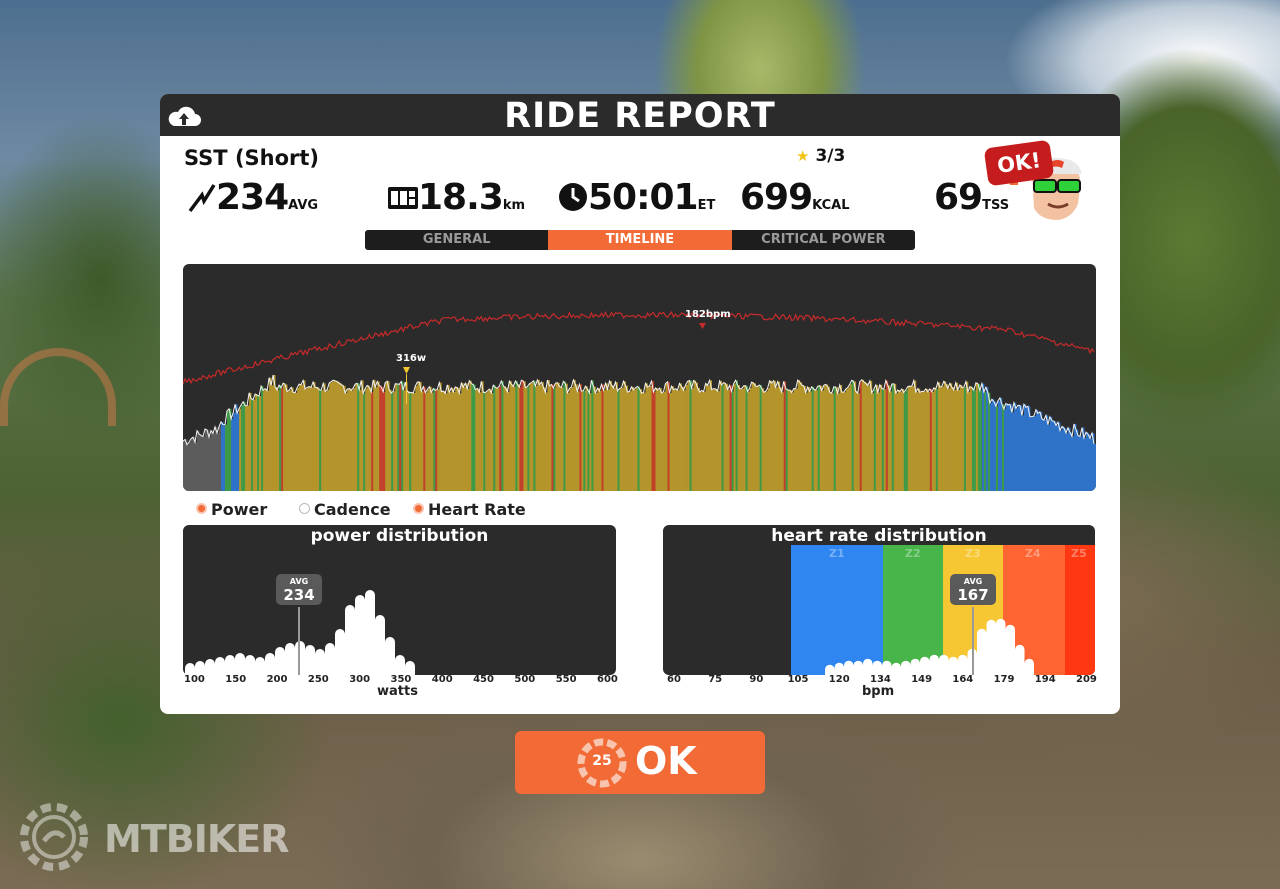 The image size is (1280, 889). Describe the element at coordinates (913, 553) in the screenshot. I see `zone-label-z2: Z2` at that location.